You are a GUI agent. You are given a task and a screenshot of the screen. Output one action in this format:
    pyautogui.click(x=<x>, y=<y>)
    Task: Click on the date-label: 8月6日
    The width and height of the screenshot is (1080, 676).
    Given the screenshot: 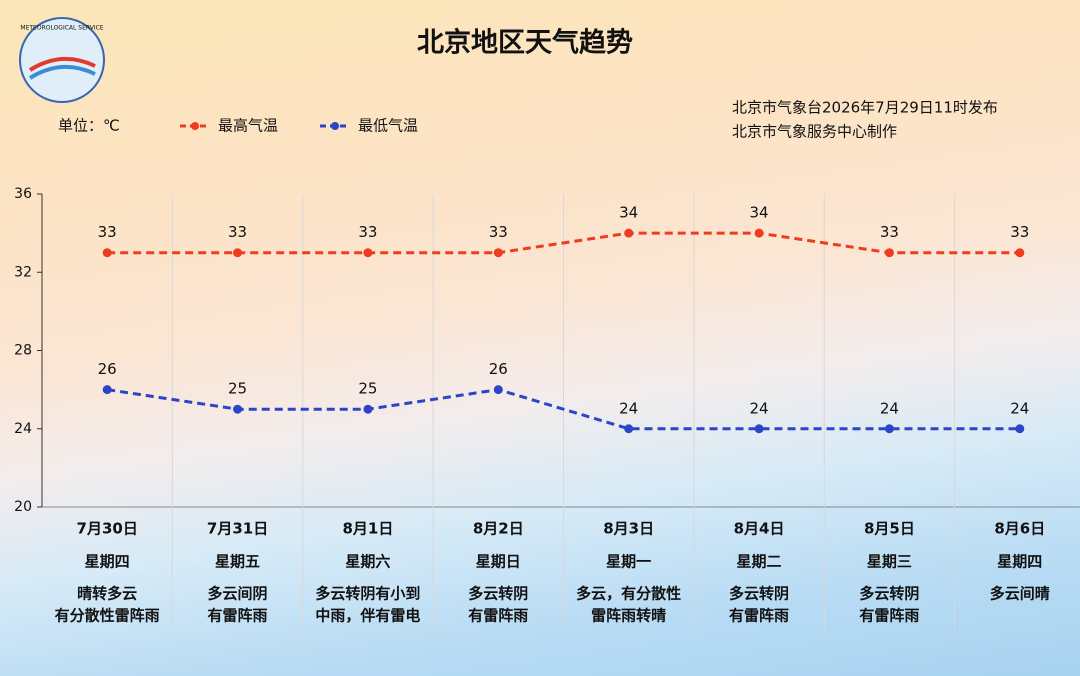 What is the action you would take?
    pyautogui.click(x=1019, y=529)
    